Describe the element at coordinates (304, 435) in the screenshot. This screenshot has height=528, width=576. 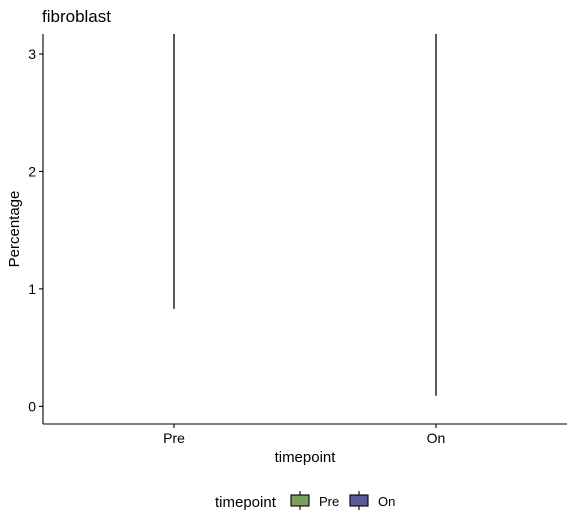
I see `x-axis-ticks: Pre On` at that location.